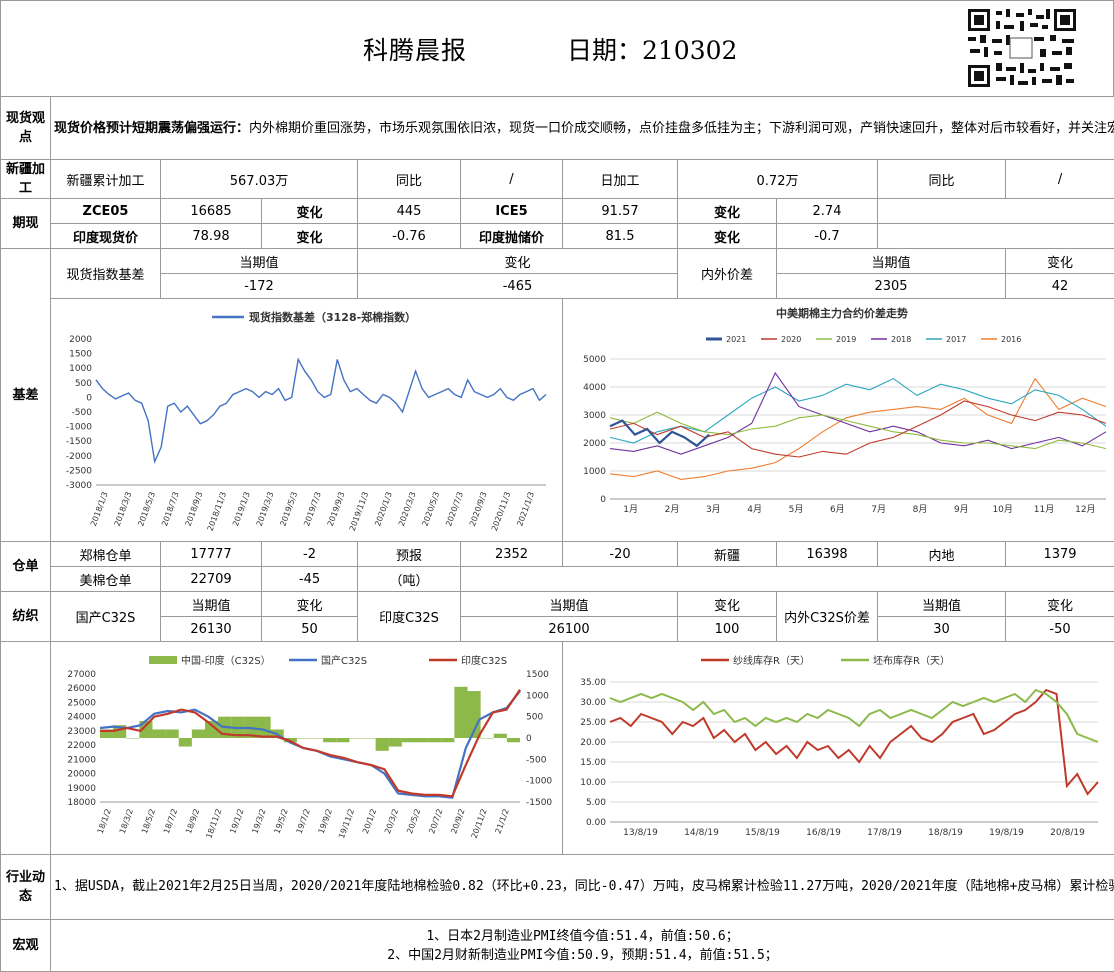  I want to click on futures-row-1: 期现 ZCE05 16685 变化 445 ICE5 91.57 变化 2.74, so click(557, 211).